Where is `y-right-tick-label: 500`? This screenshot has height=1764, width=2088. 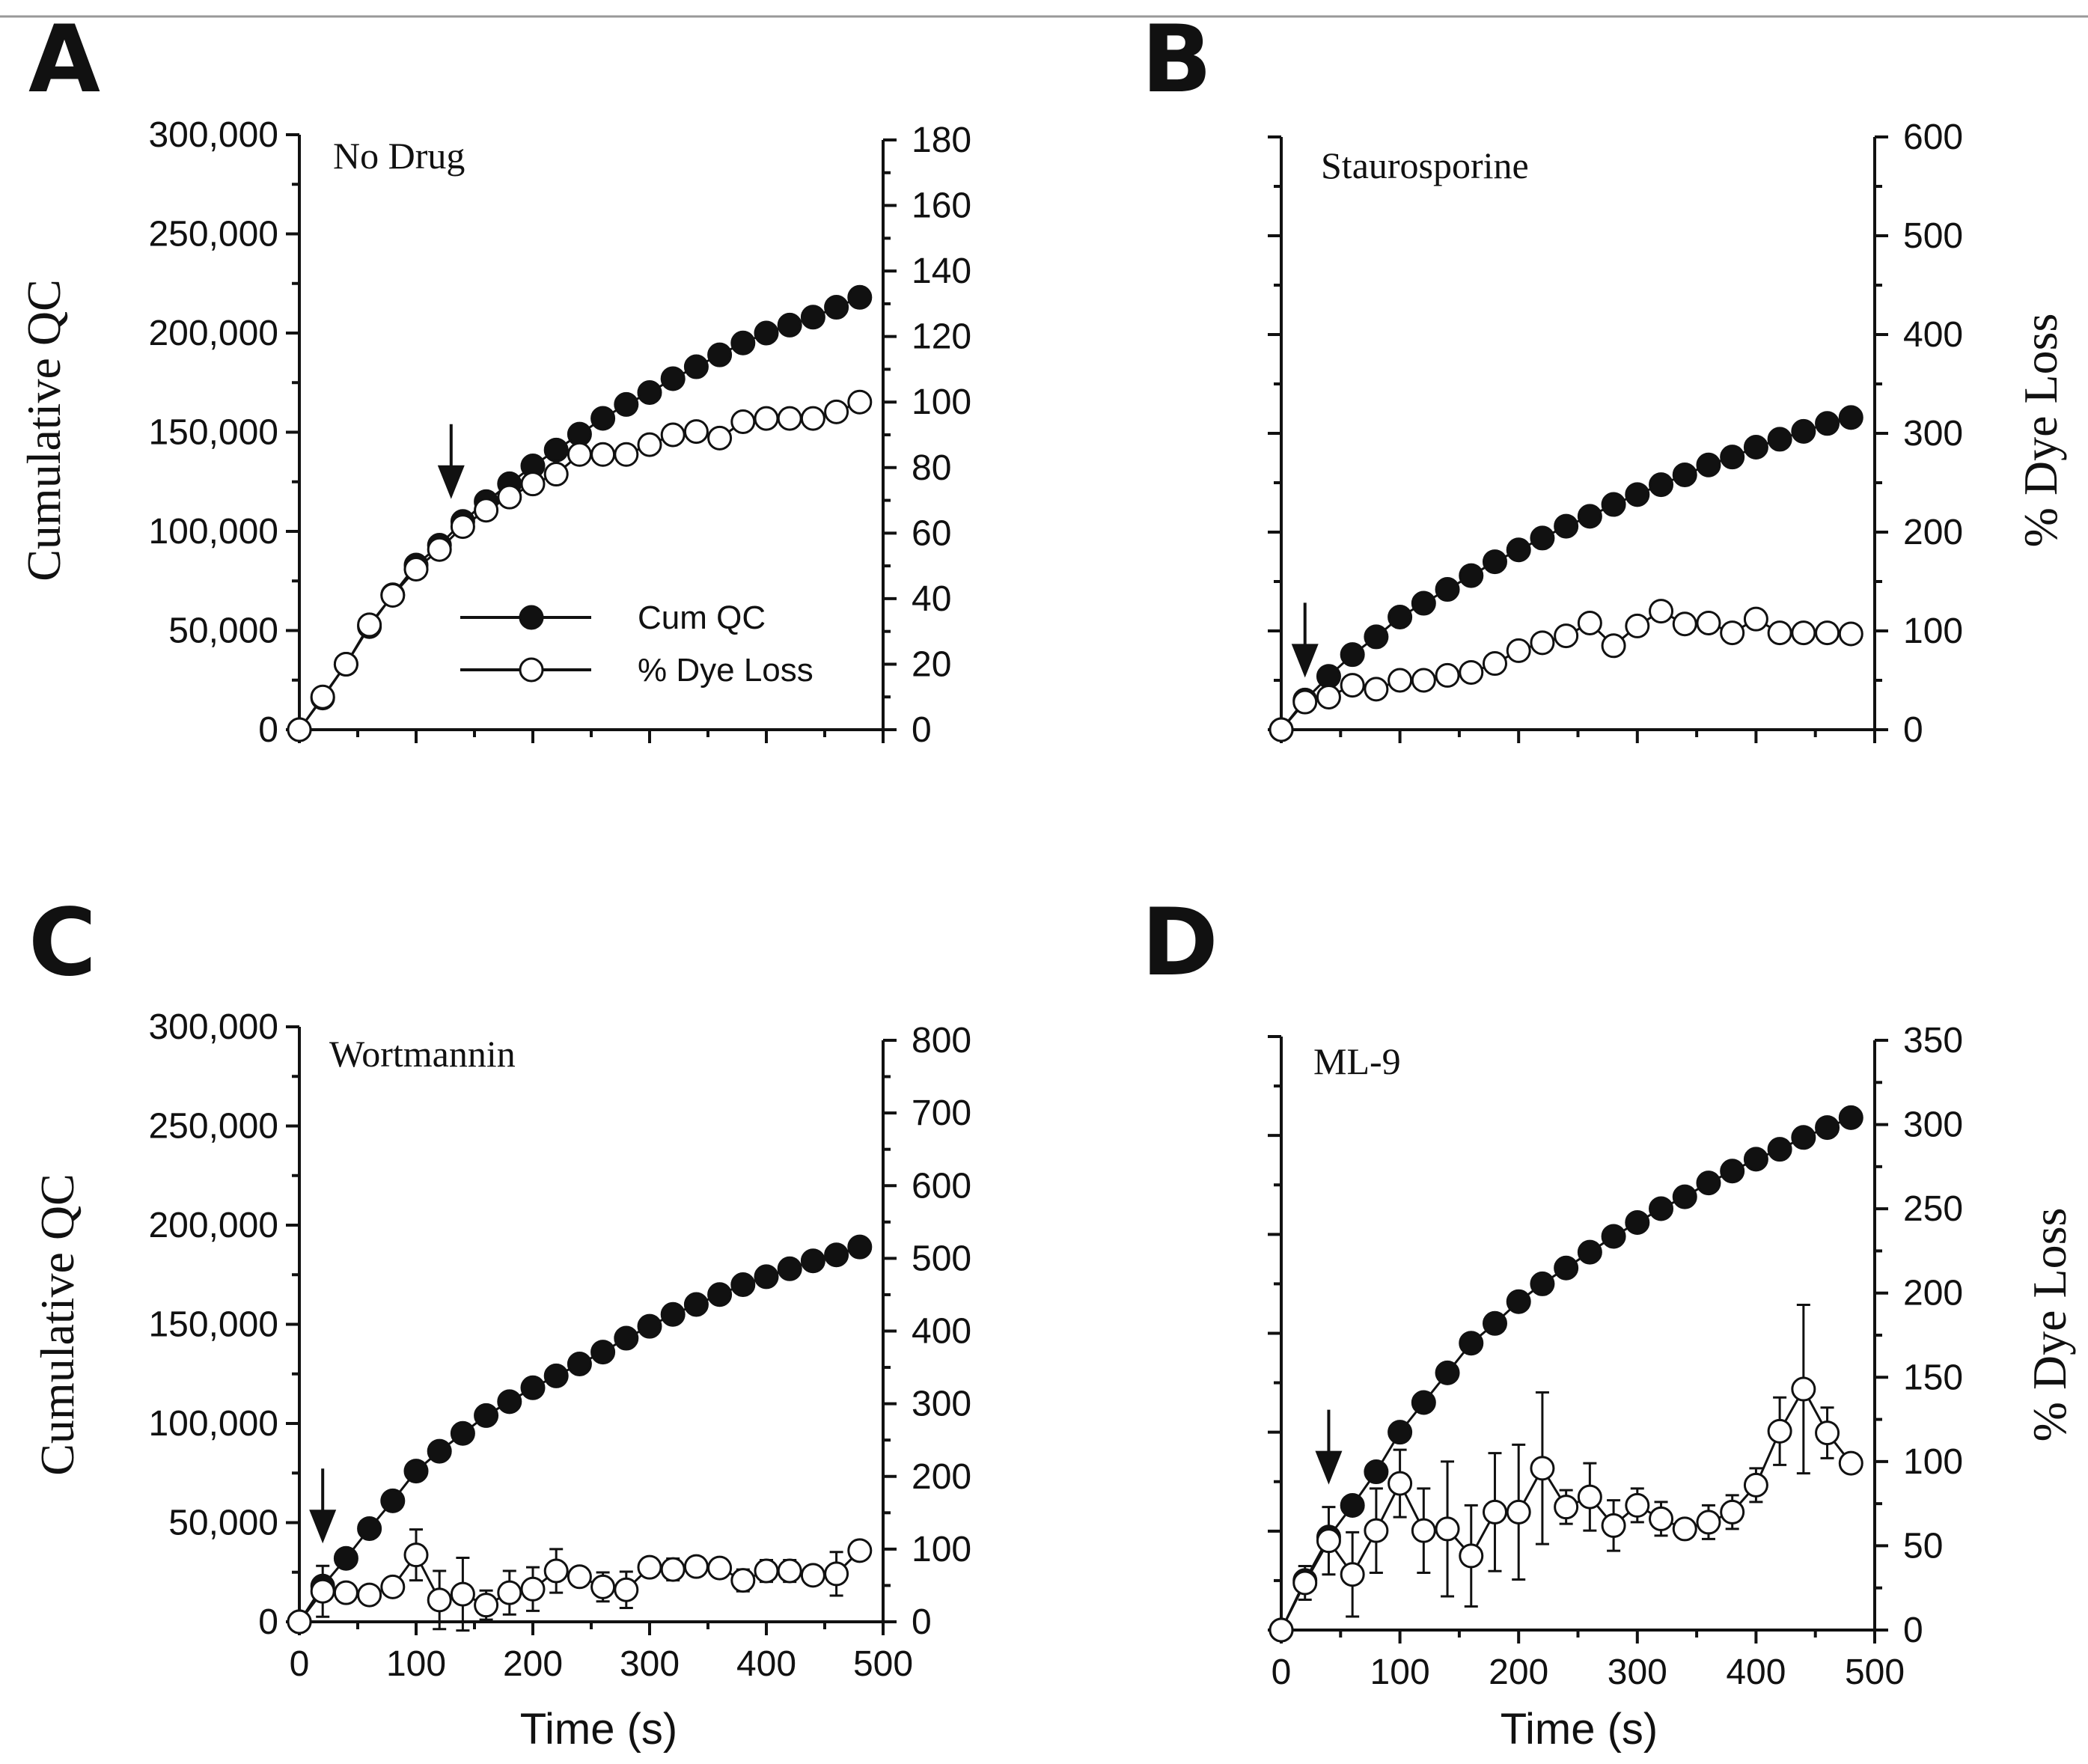 y-right-tick-label: 500 is located at coordinates (1933, 236).